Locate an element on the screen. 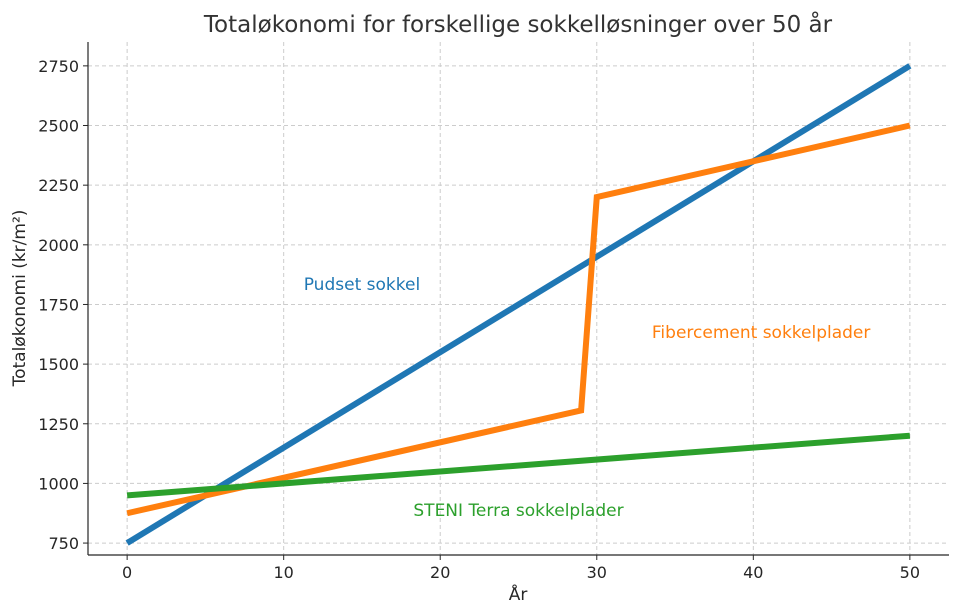  x-tick-label: 10 is located at coordinates (284, 572).